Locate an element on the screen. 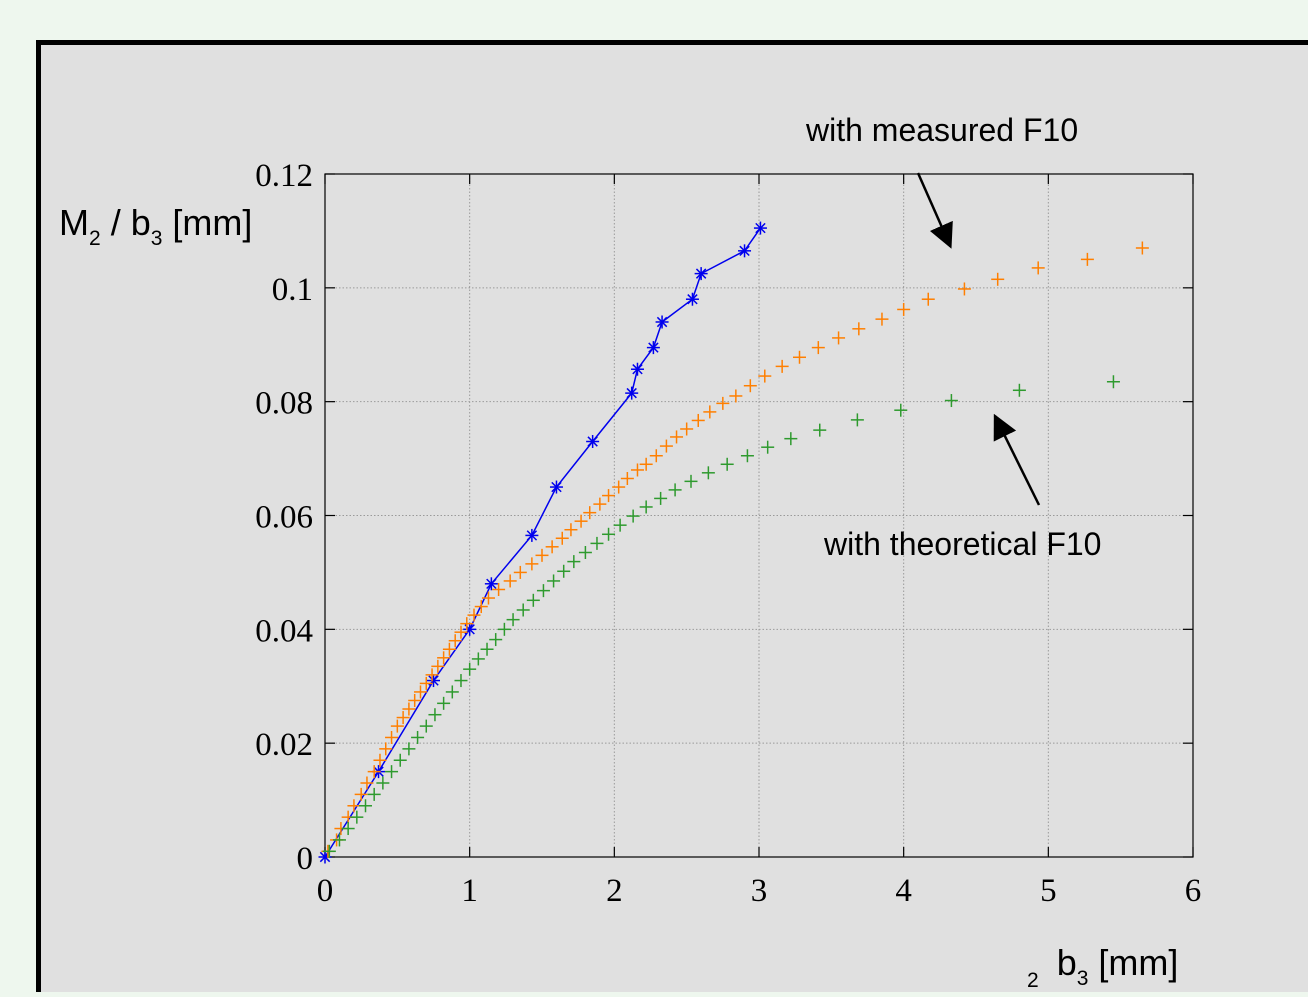  y-tick-label: 0.08 is located at coordinates (284, 404).